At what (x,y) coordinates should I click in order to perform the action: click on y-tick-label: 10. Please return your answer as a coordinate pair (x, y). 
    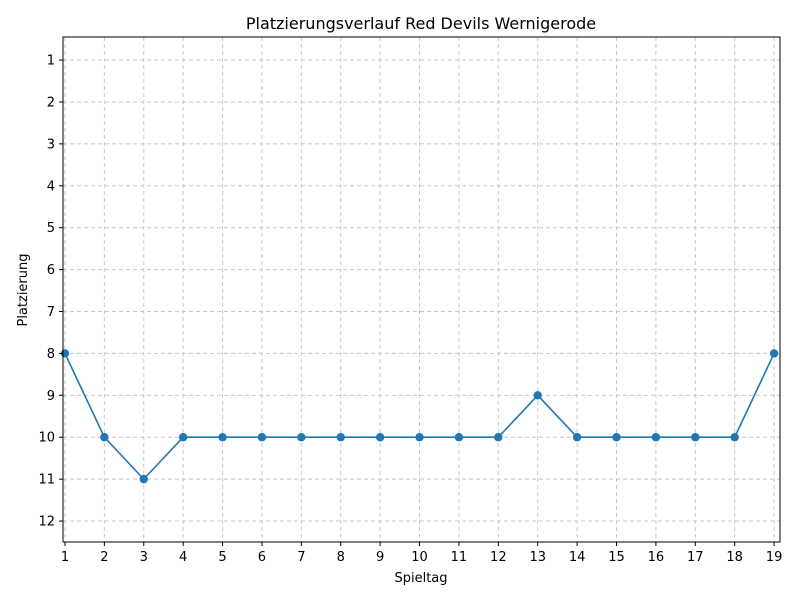
    Looking at the image, I should click on (46, 438).